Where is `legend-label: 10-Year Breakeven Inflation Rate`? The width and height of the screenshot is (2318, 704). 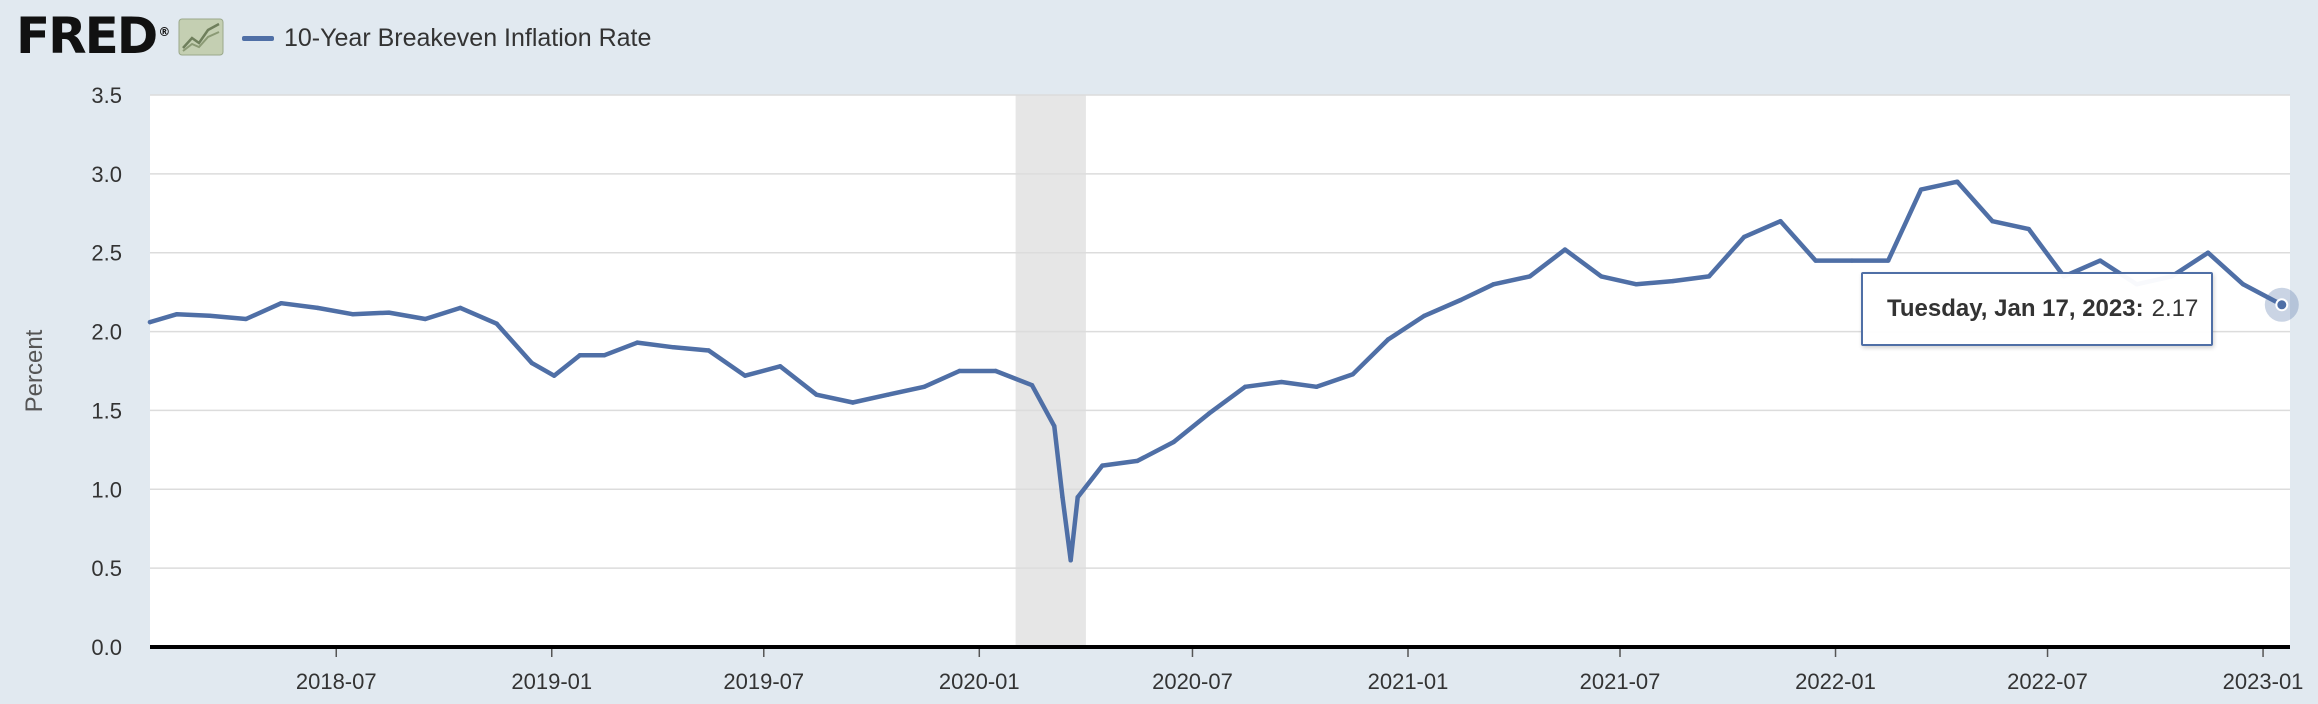 legend-label: 10-Year Breakeven Inflation Rate is located at coordinates (468, 37).